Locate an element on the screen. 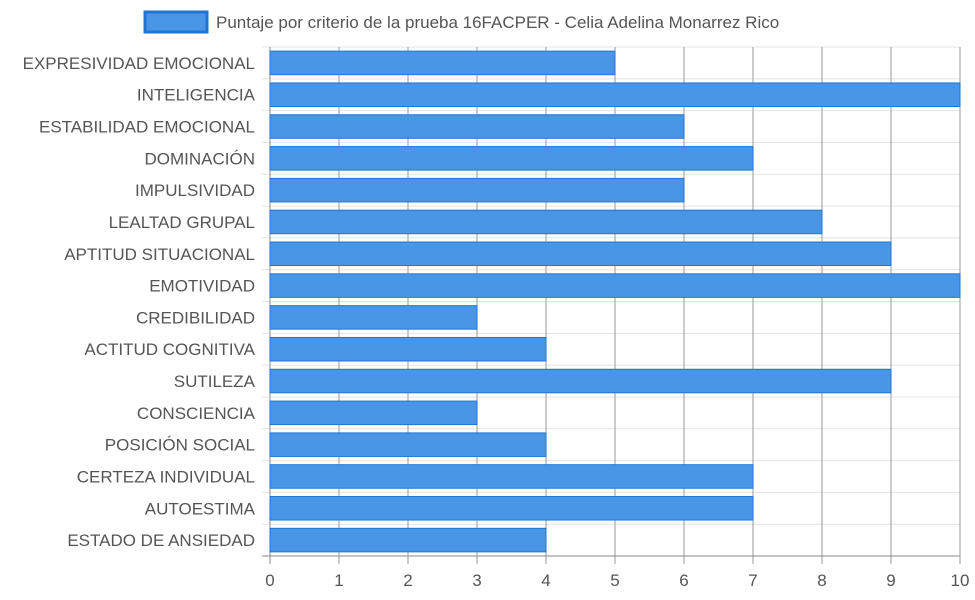 Image resolution: width=975 pixels, height=600 pixels. x-tick-label: 7 is located at coordinates (752, 580).